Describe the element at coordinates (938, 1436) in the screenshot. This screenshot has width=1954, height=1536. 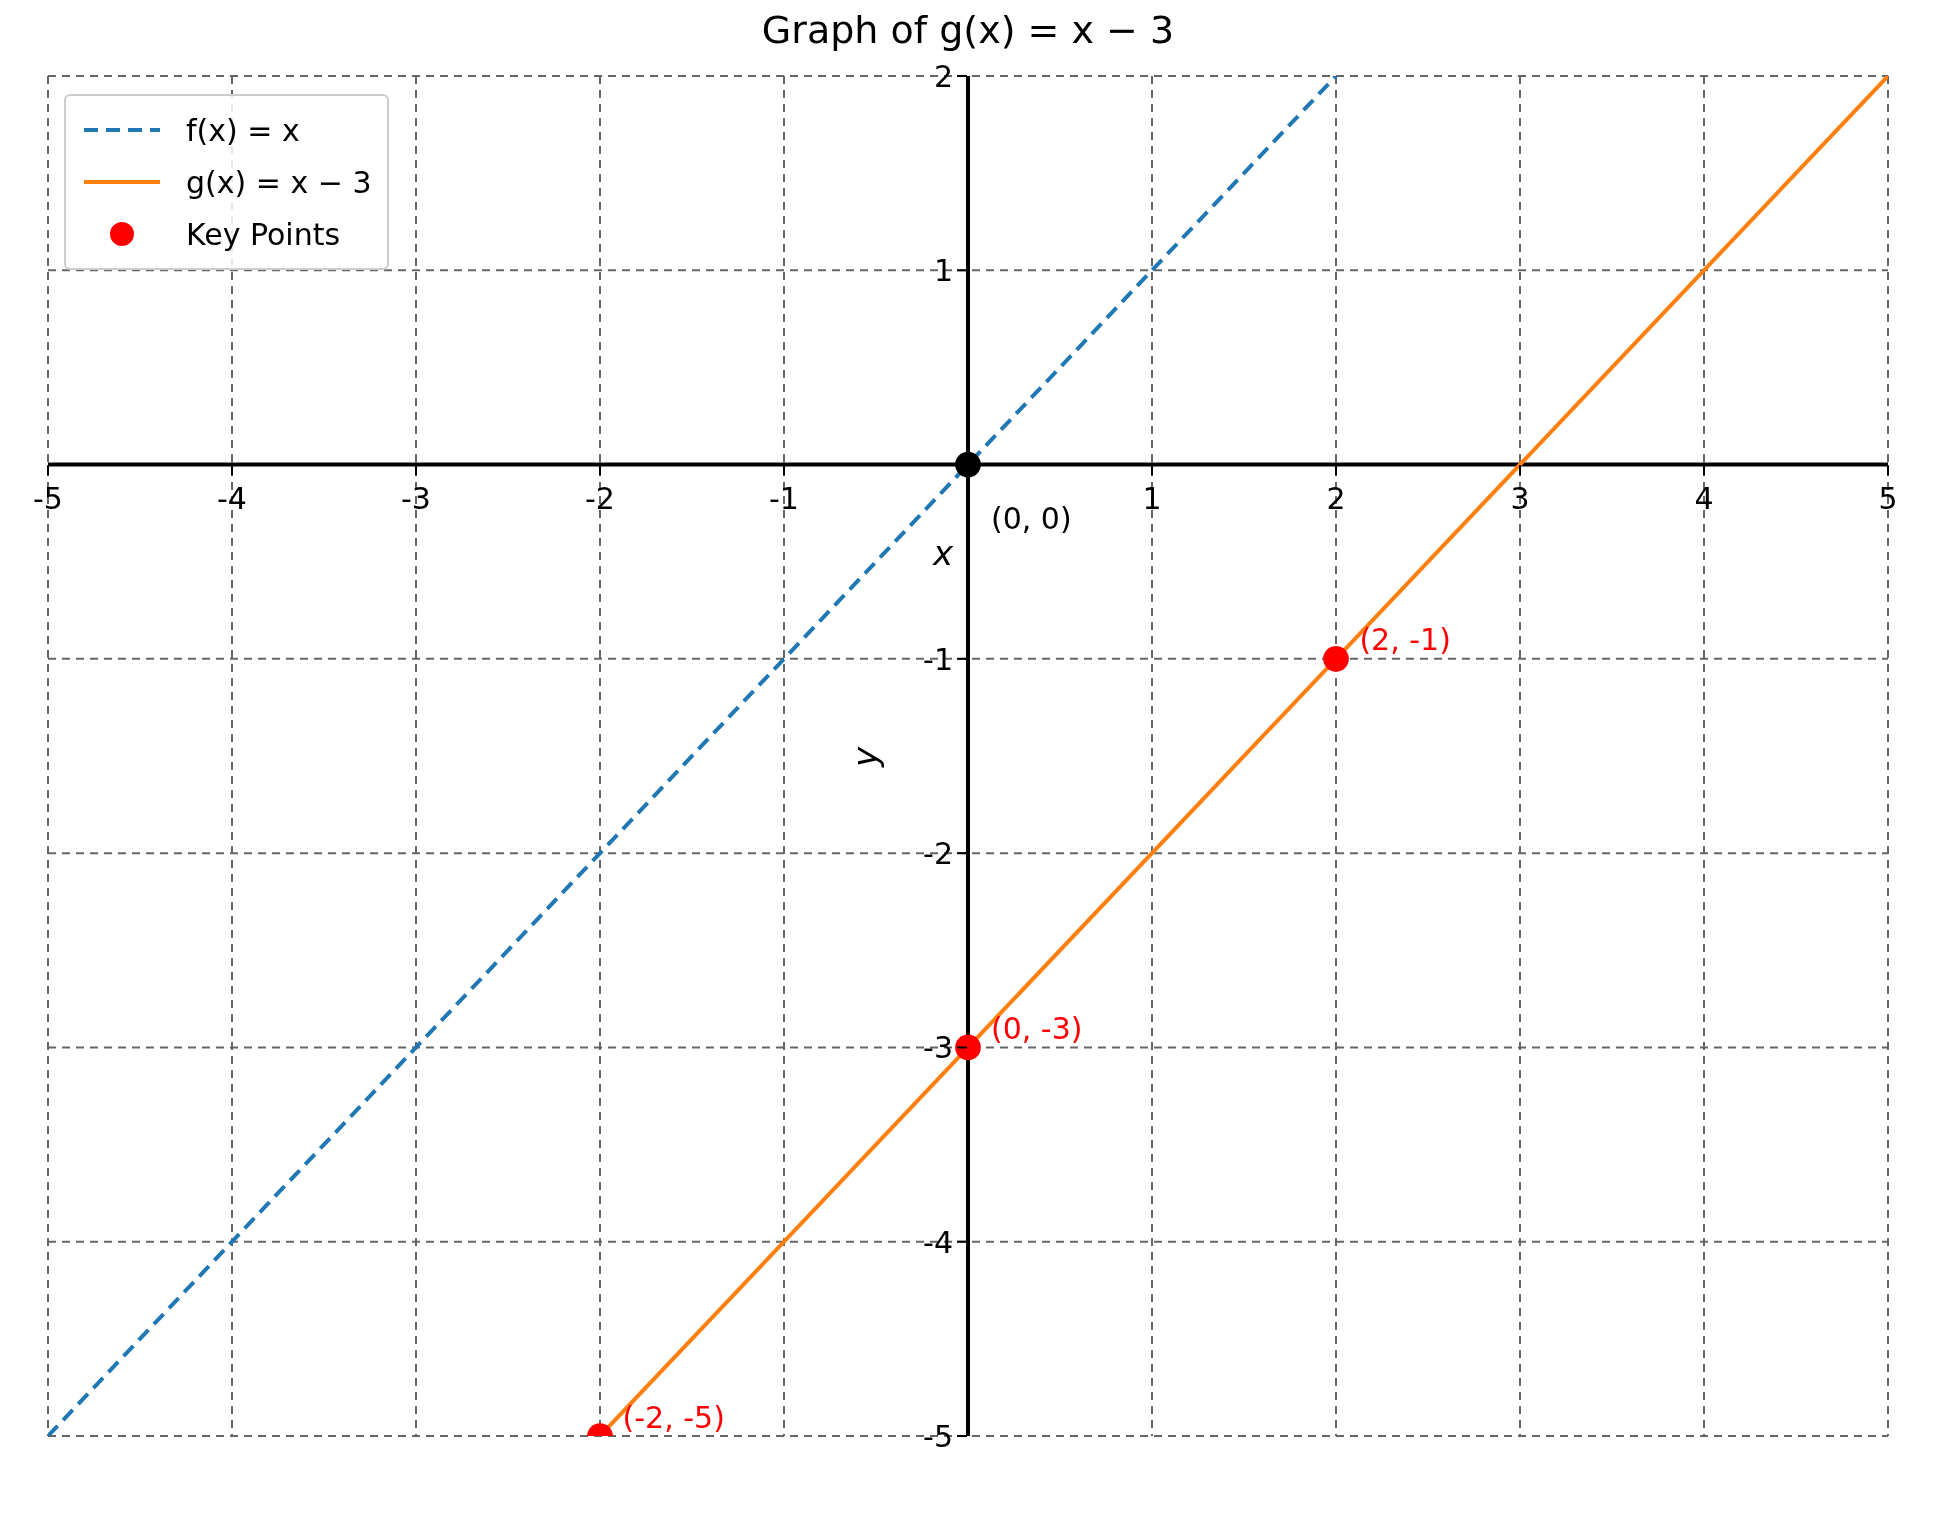
I see `y-tick-label: -5` at that location.